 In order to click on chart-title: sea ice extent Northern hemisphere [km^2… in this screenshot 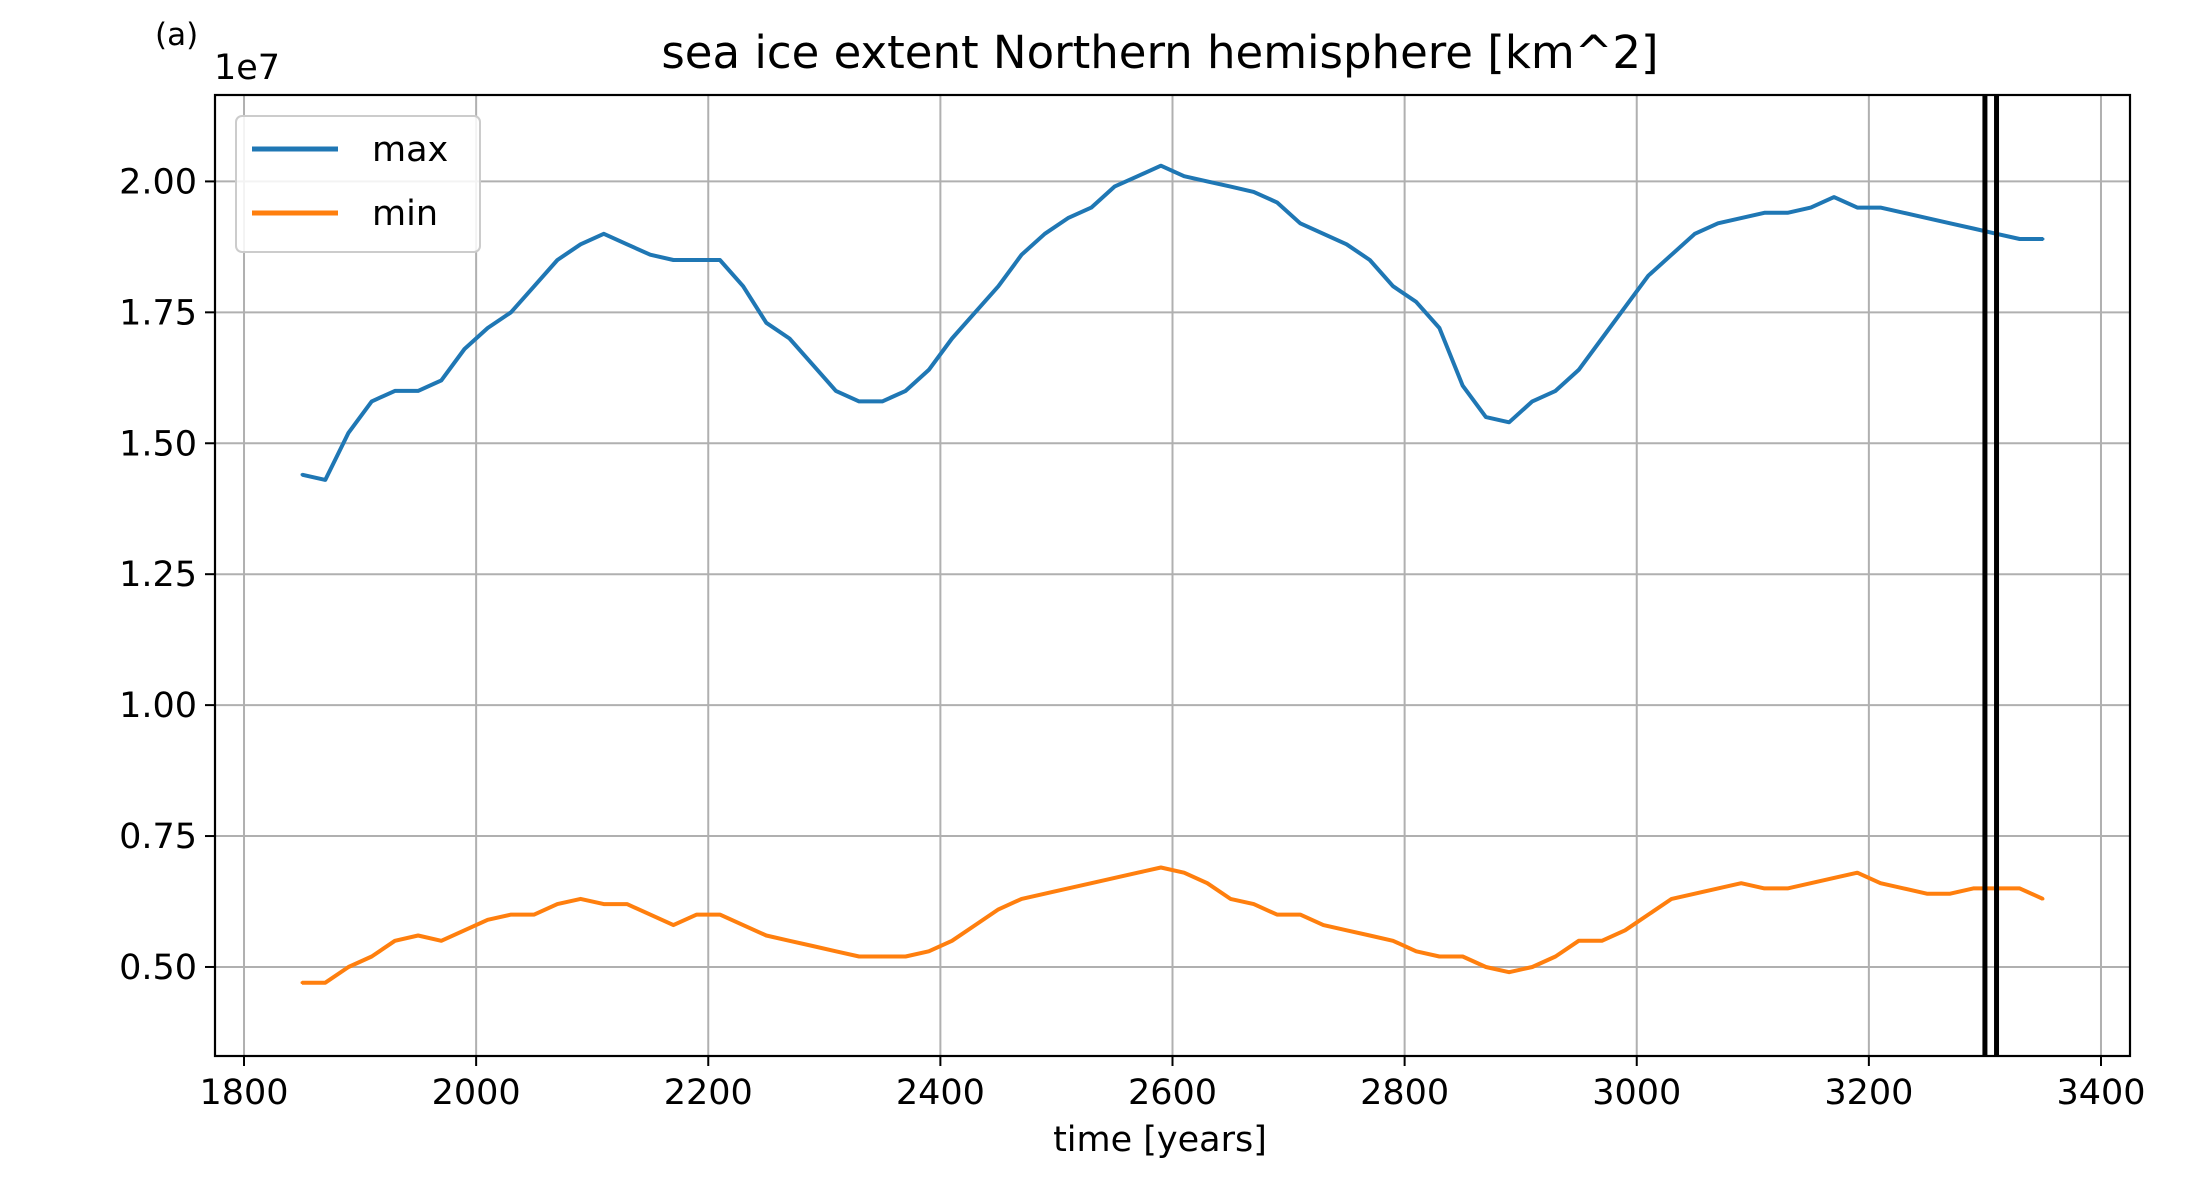, I will do `click(1159, 52)`.